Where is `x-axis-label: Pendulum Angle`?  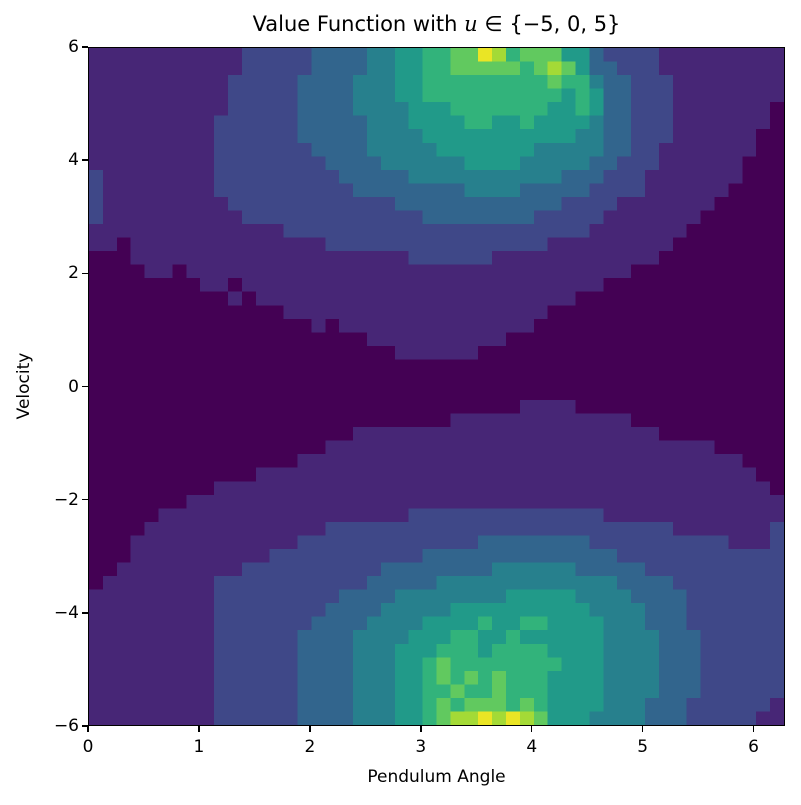
x-axis-label: Pendulum Angle is located at coordinates (436, 777).